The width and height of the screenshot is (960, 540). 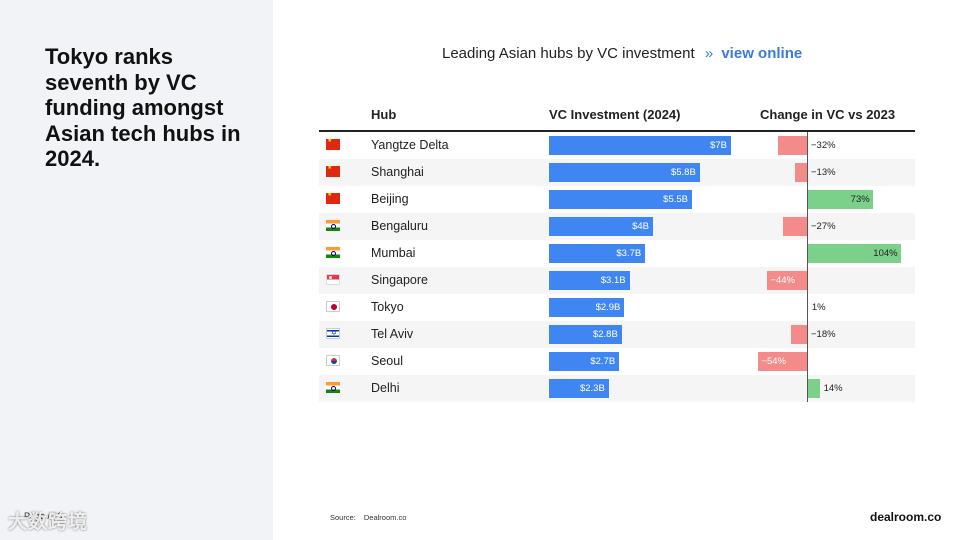 I want to click on column-header-hub: Hub, so click(x=384, y=114).